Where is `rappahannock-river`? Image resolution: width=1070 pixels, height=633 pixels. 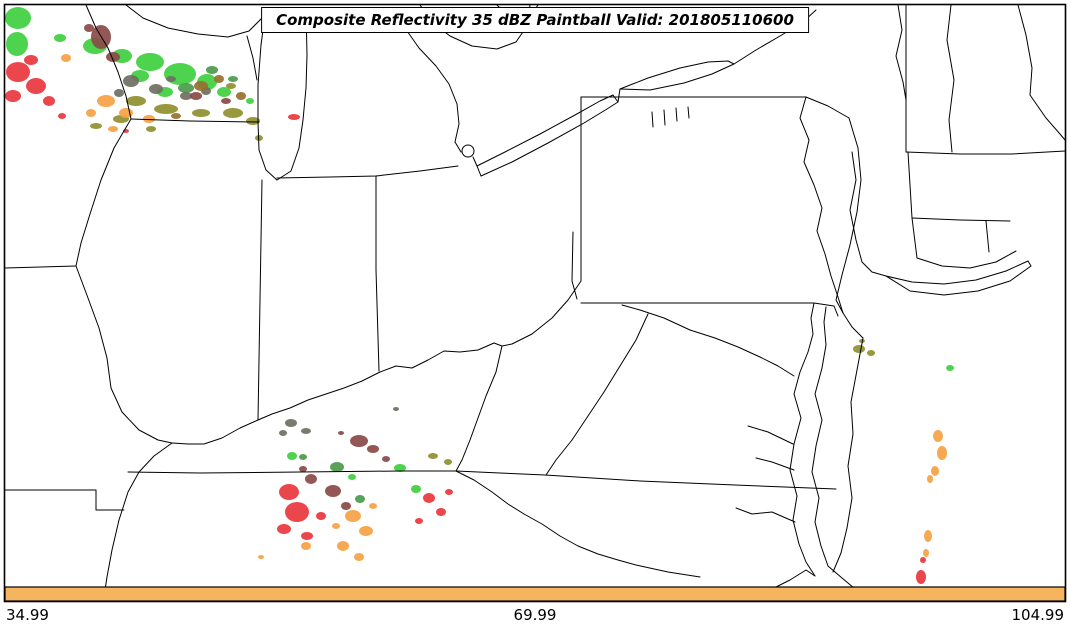 rappahannock-river is located at coordinates (770, 435).